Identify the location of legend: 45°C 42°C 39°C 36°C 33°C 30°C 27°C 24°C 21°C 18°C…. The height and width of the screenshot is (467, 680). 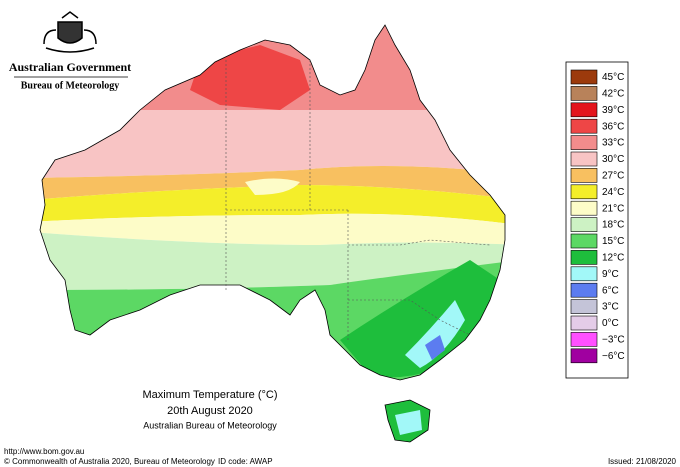
(597, 216).